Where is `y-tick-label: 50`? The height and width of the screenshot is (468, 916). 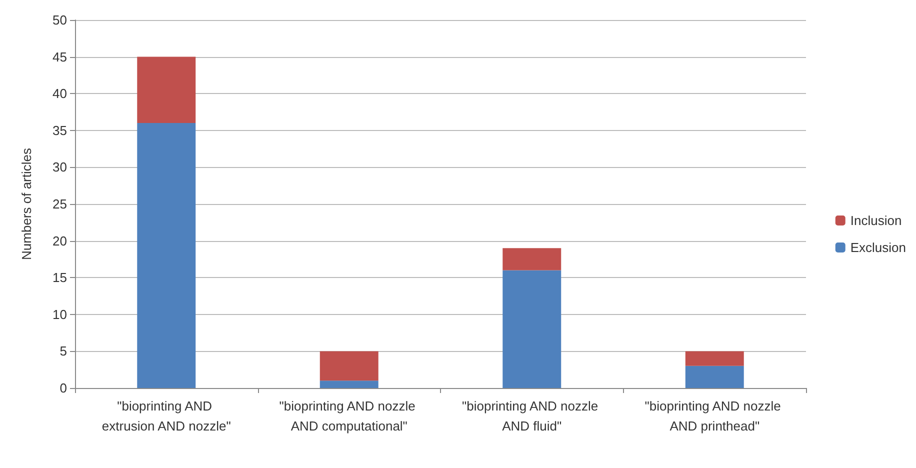
y-tick-label: 50 is located at coordinates (59, 20).